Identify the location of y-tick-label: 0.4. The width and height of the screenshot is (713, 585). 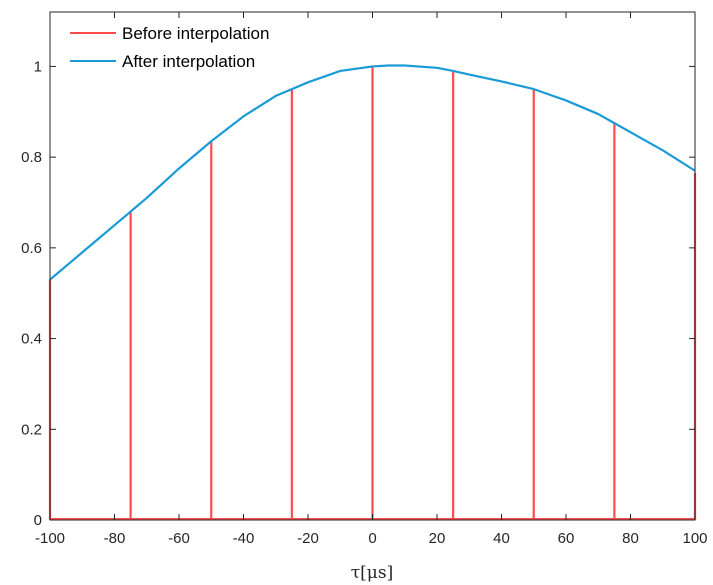
(31, 339).